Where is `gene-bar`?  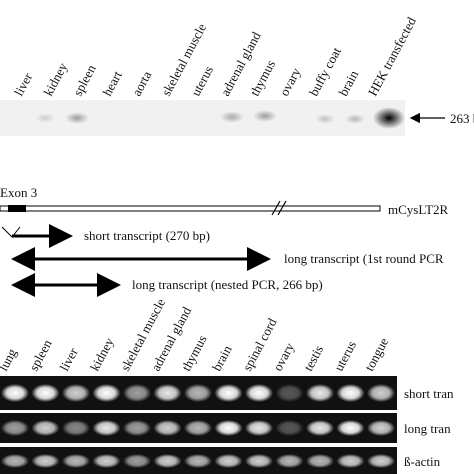 gene-bar is located at coordinates (190, 208).